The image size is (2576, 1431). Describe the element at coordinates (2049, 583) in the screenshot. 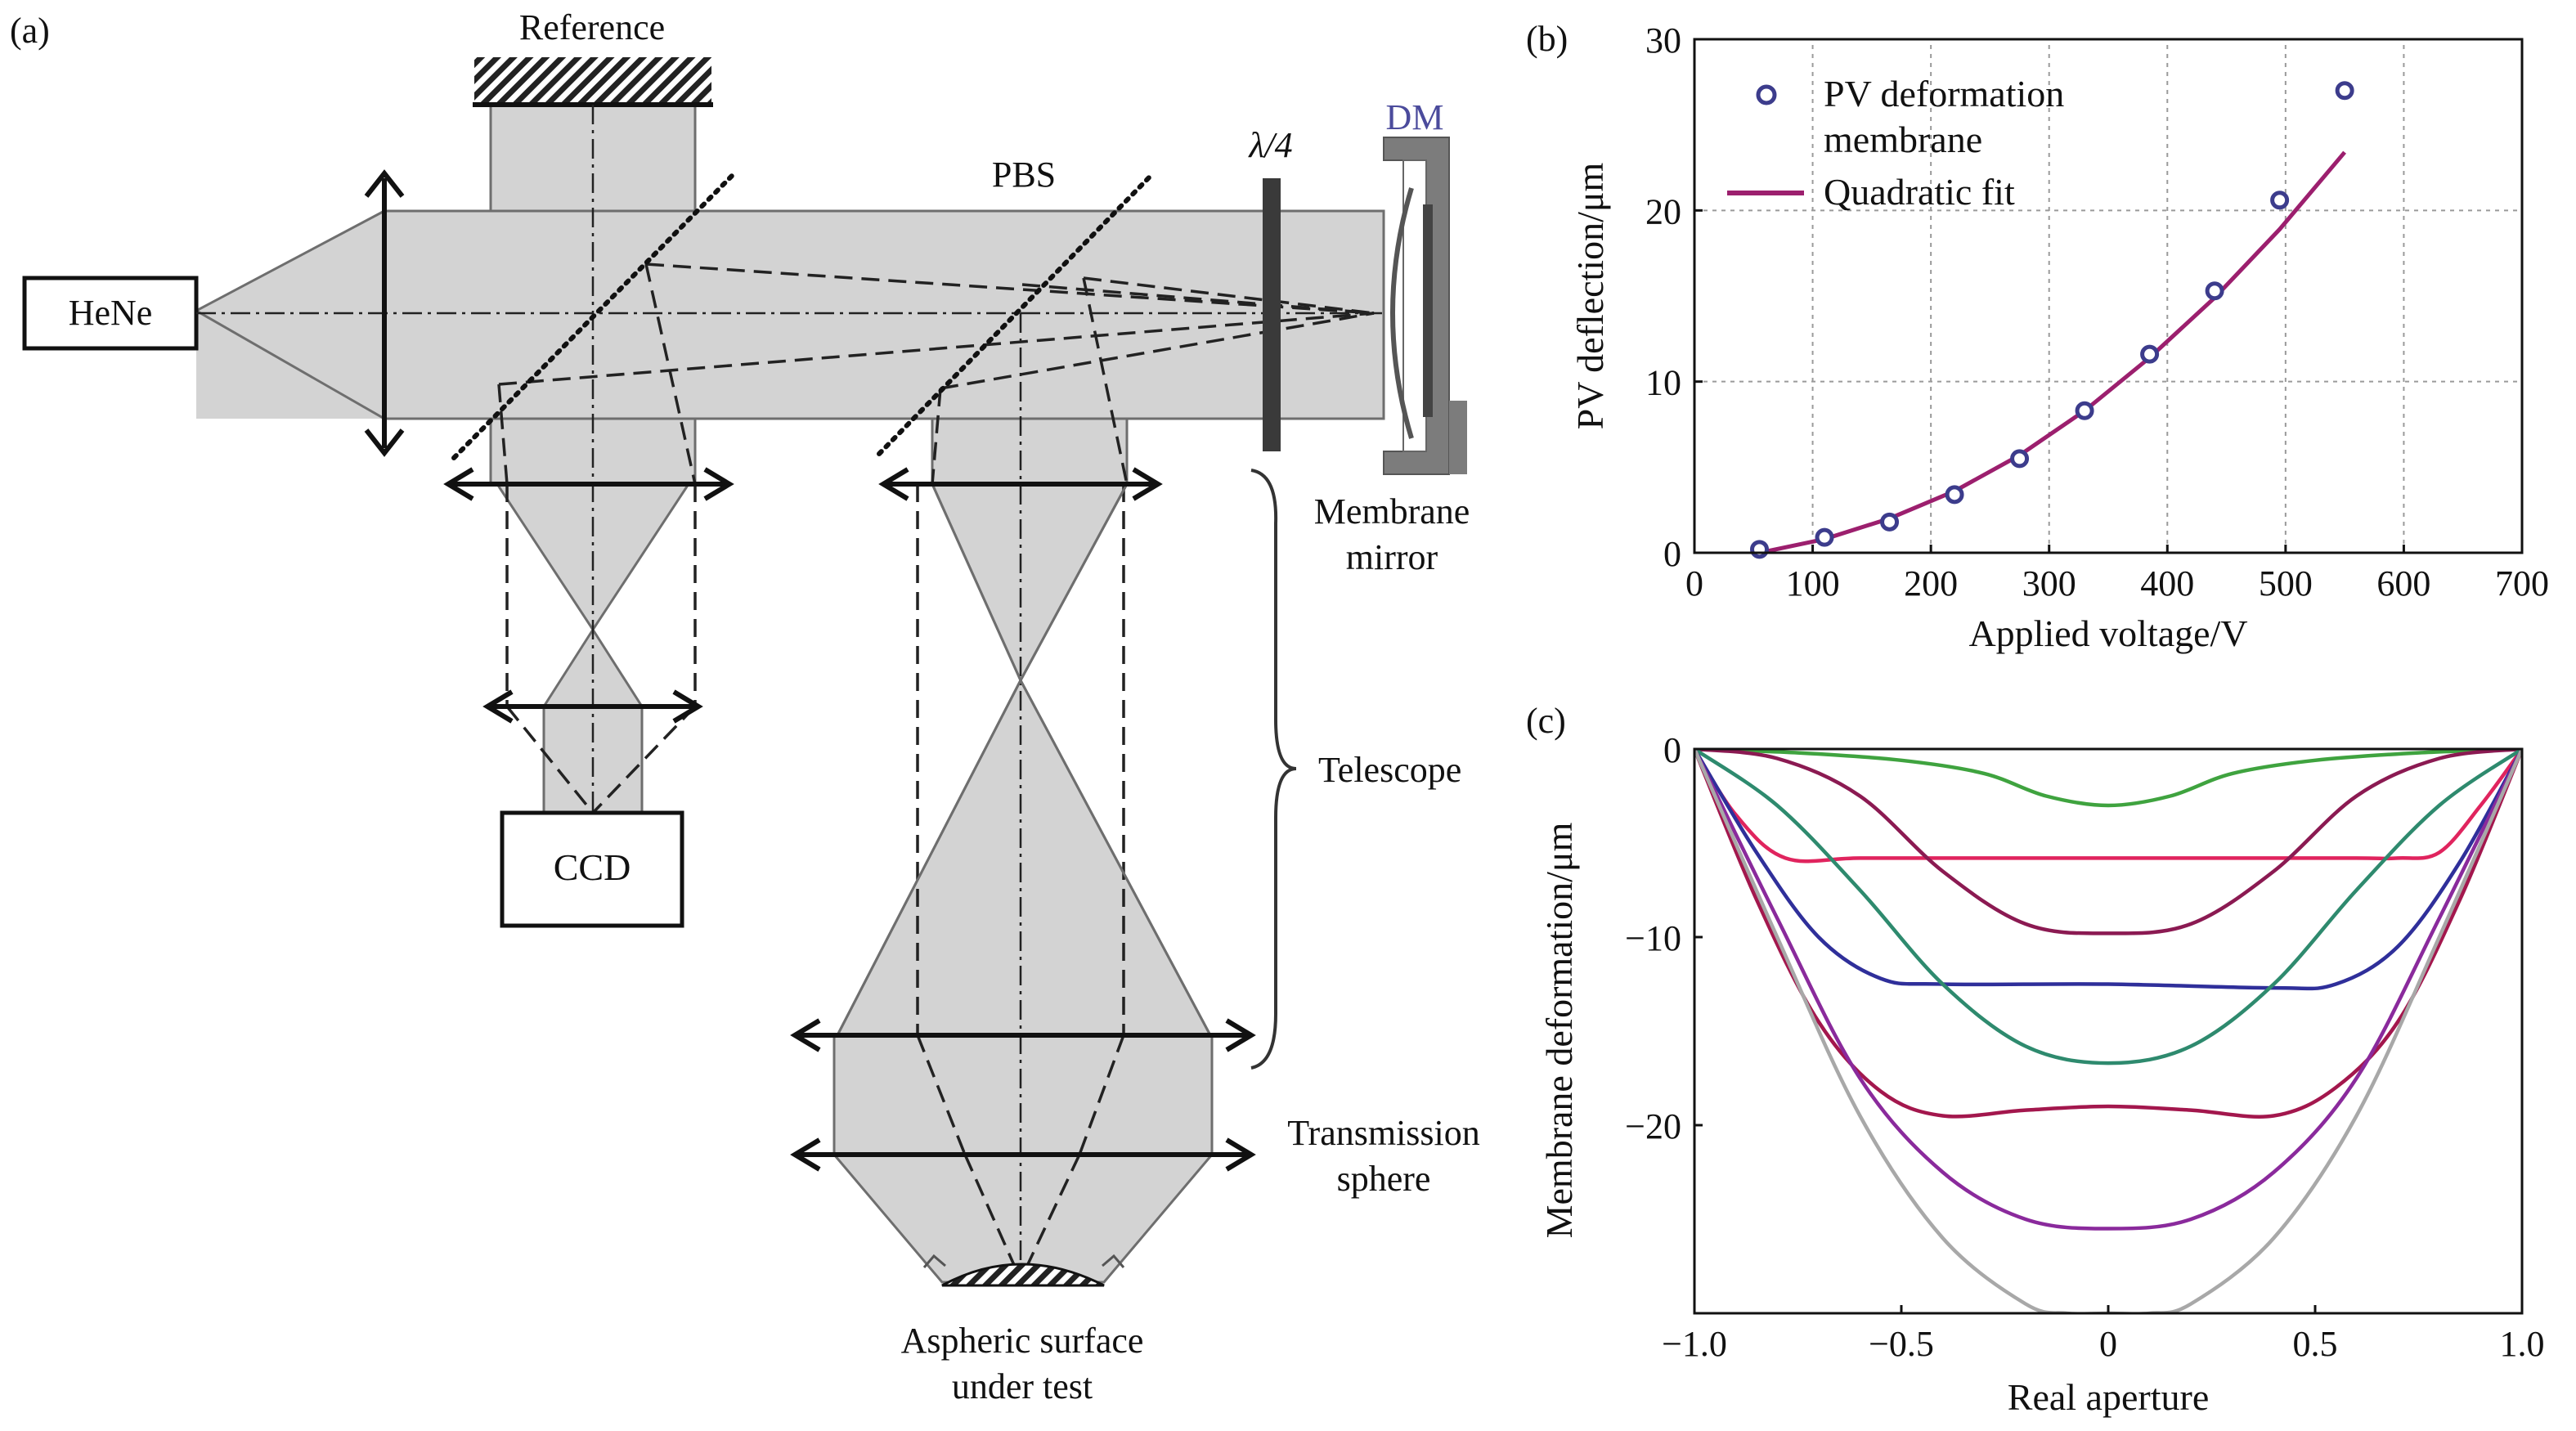

I see `chart-b-xtick-label: 300` at that location.